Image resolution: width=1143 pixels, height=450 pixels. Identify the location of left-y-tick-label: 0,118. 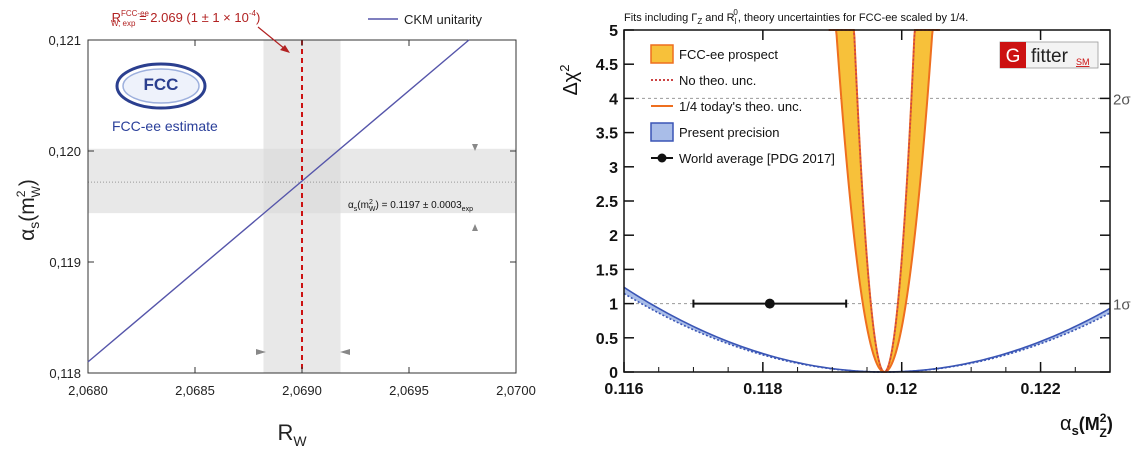
(65, 373).